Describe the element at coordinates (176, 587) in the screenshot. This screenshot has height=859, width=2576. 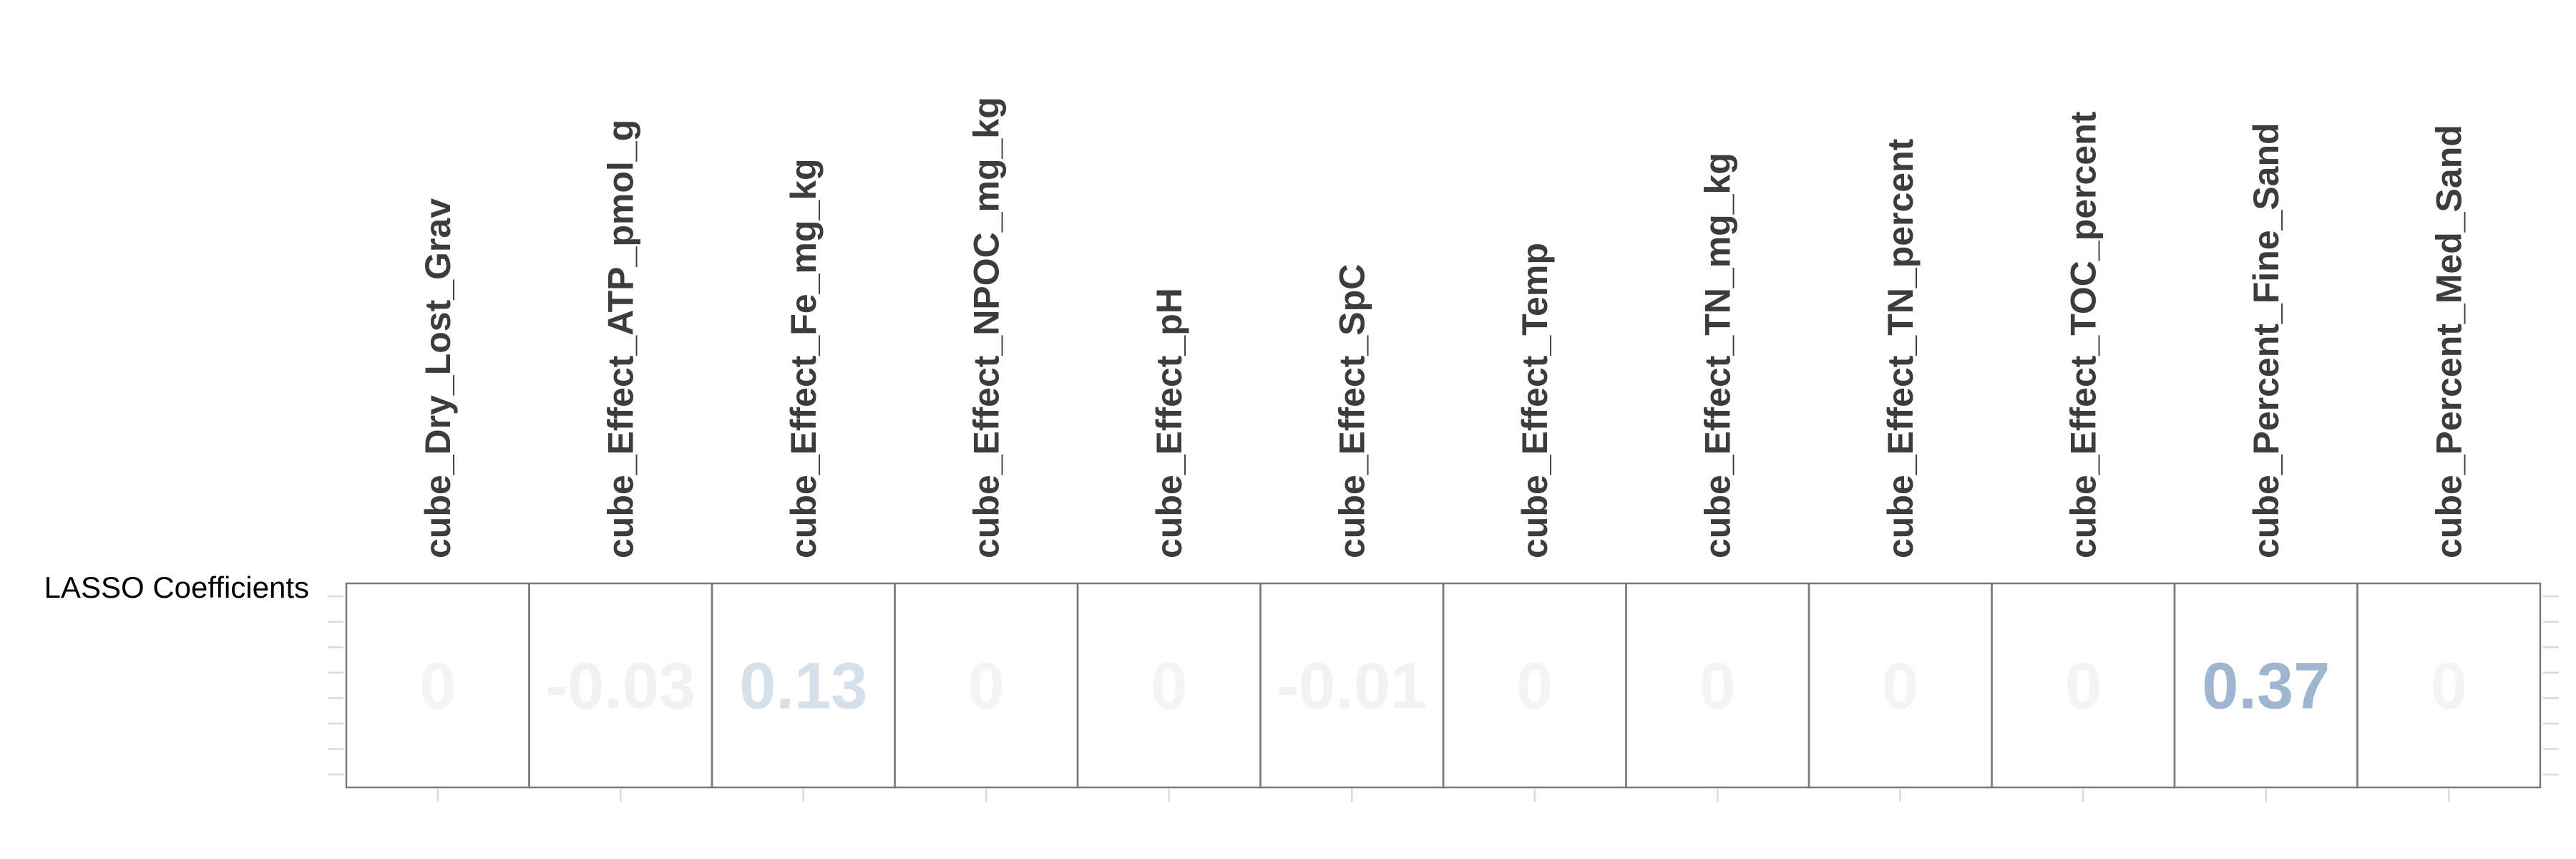
I see `row-label: LASSO Coefficients` at that location.